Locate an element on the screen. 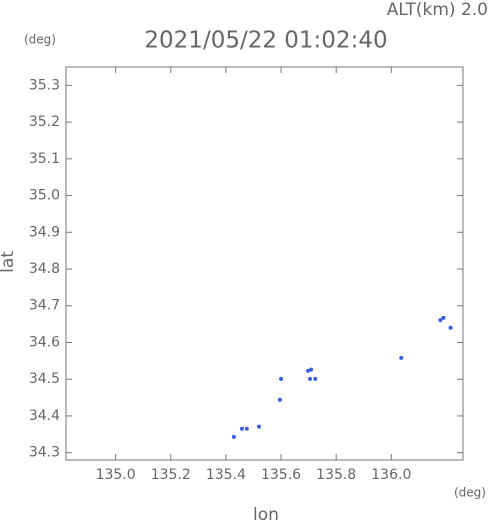 The width and height of the screenshot is (491, 521). x-unit: (deg) is located at coordinates (470, 493).